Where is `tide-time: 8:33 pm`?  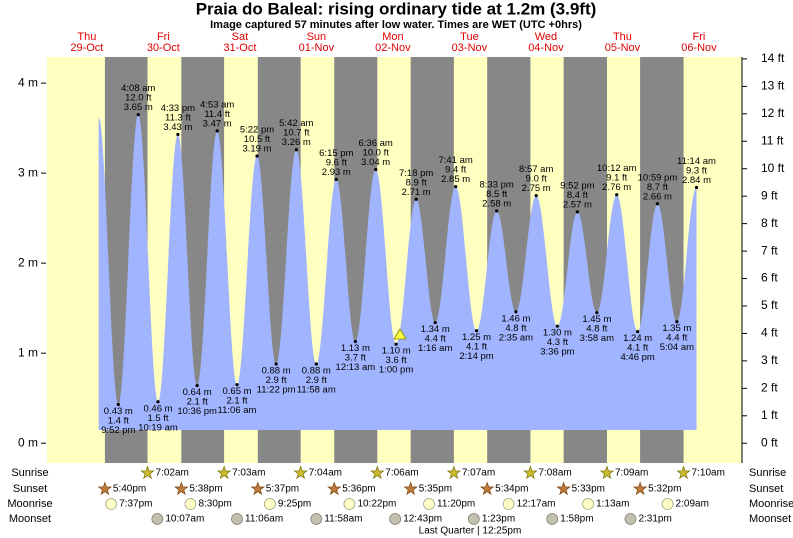
tide-time: 8:33 pm is located at coordinates (497, 184).